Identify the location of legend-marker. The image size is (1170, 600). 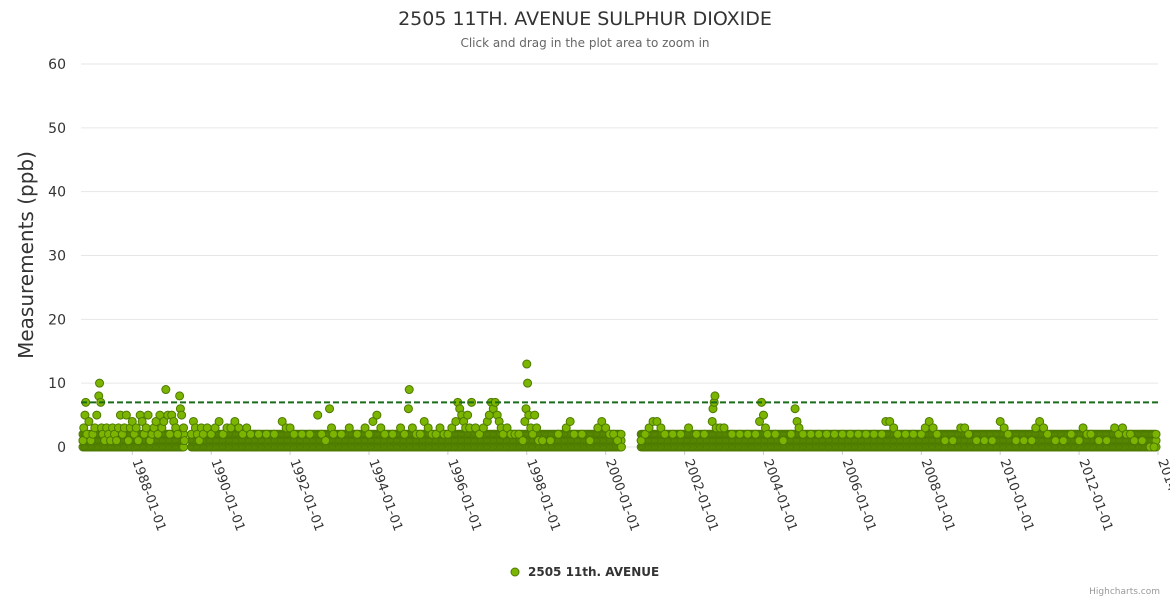
(515, 572).